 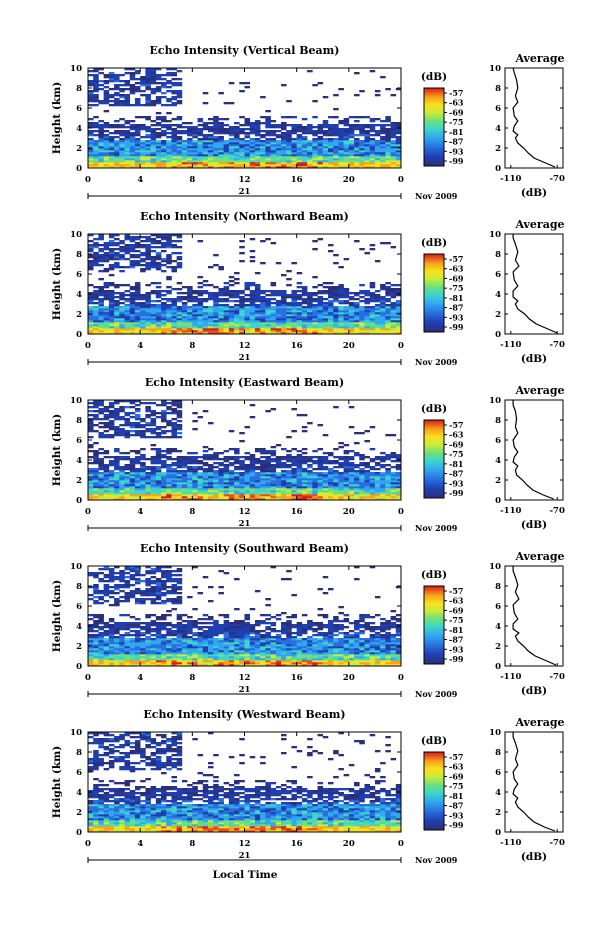 I want to click on y-tick-label: 4, so click(x=79, y=129).